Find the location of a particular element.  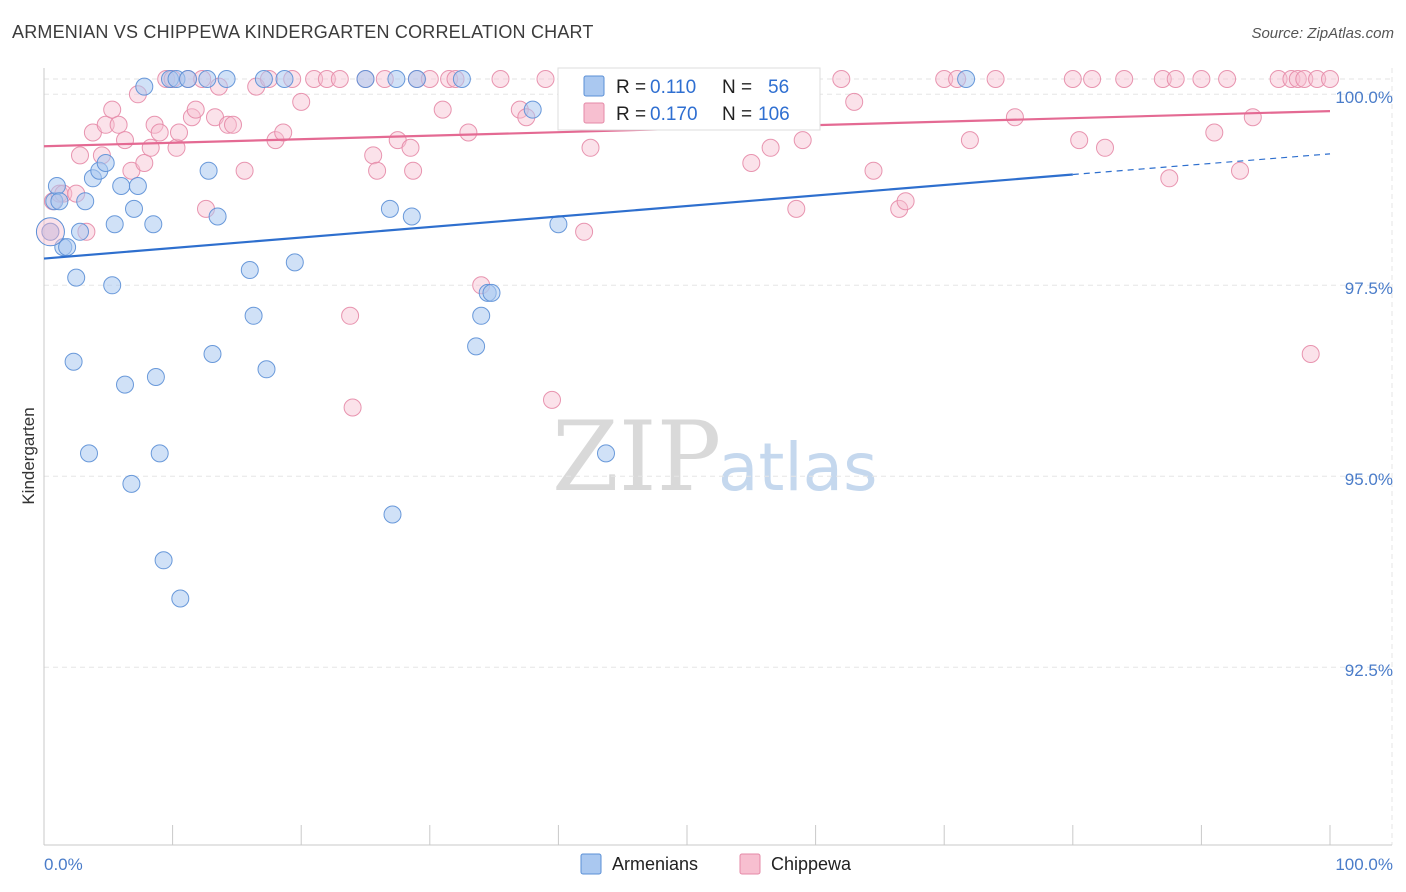

x-tick-marks is located at coordinates (687, 835).